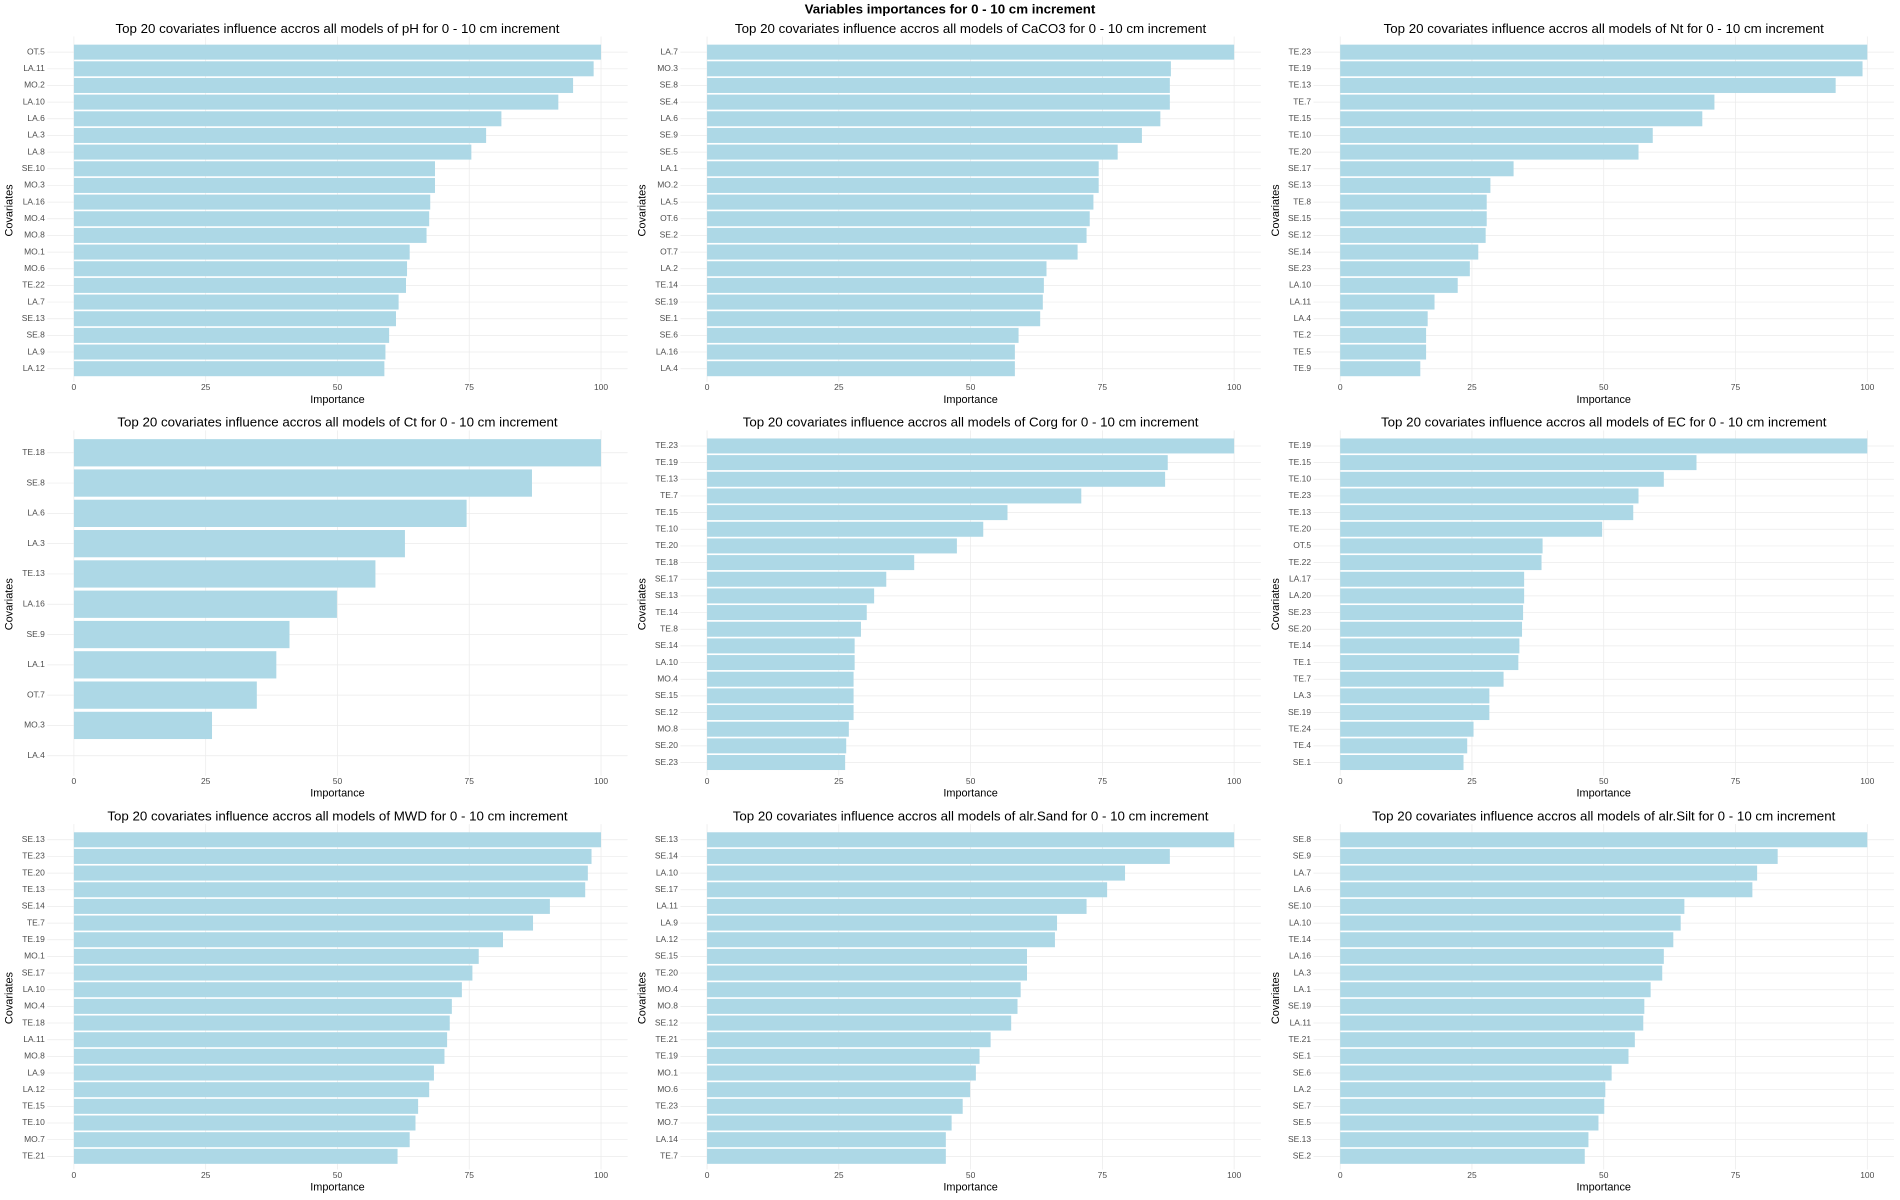  What do you see at coordinates (1299, 728) in the screenshot?
I see `y-tick-label: TE.24` at bounding box center [1299, 728].